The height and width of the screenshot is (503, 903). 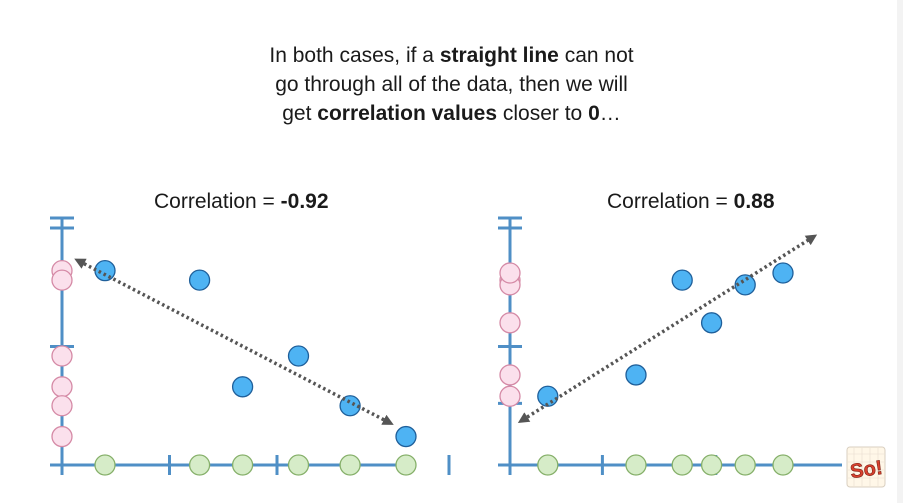 What do you see at coordinates (543, 113) in the screenshot?
I see `headline-text: closer to` at bounding box center [543, 113].